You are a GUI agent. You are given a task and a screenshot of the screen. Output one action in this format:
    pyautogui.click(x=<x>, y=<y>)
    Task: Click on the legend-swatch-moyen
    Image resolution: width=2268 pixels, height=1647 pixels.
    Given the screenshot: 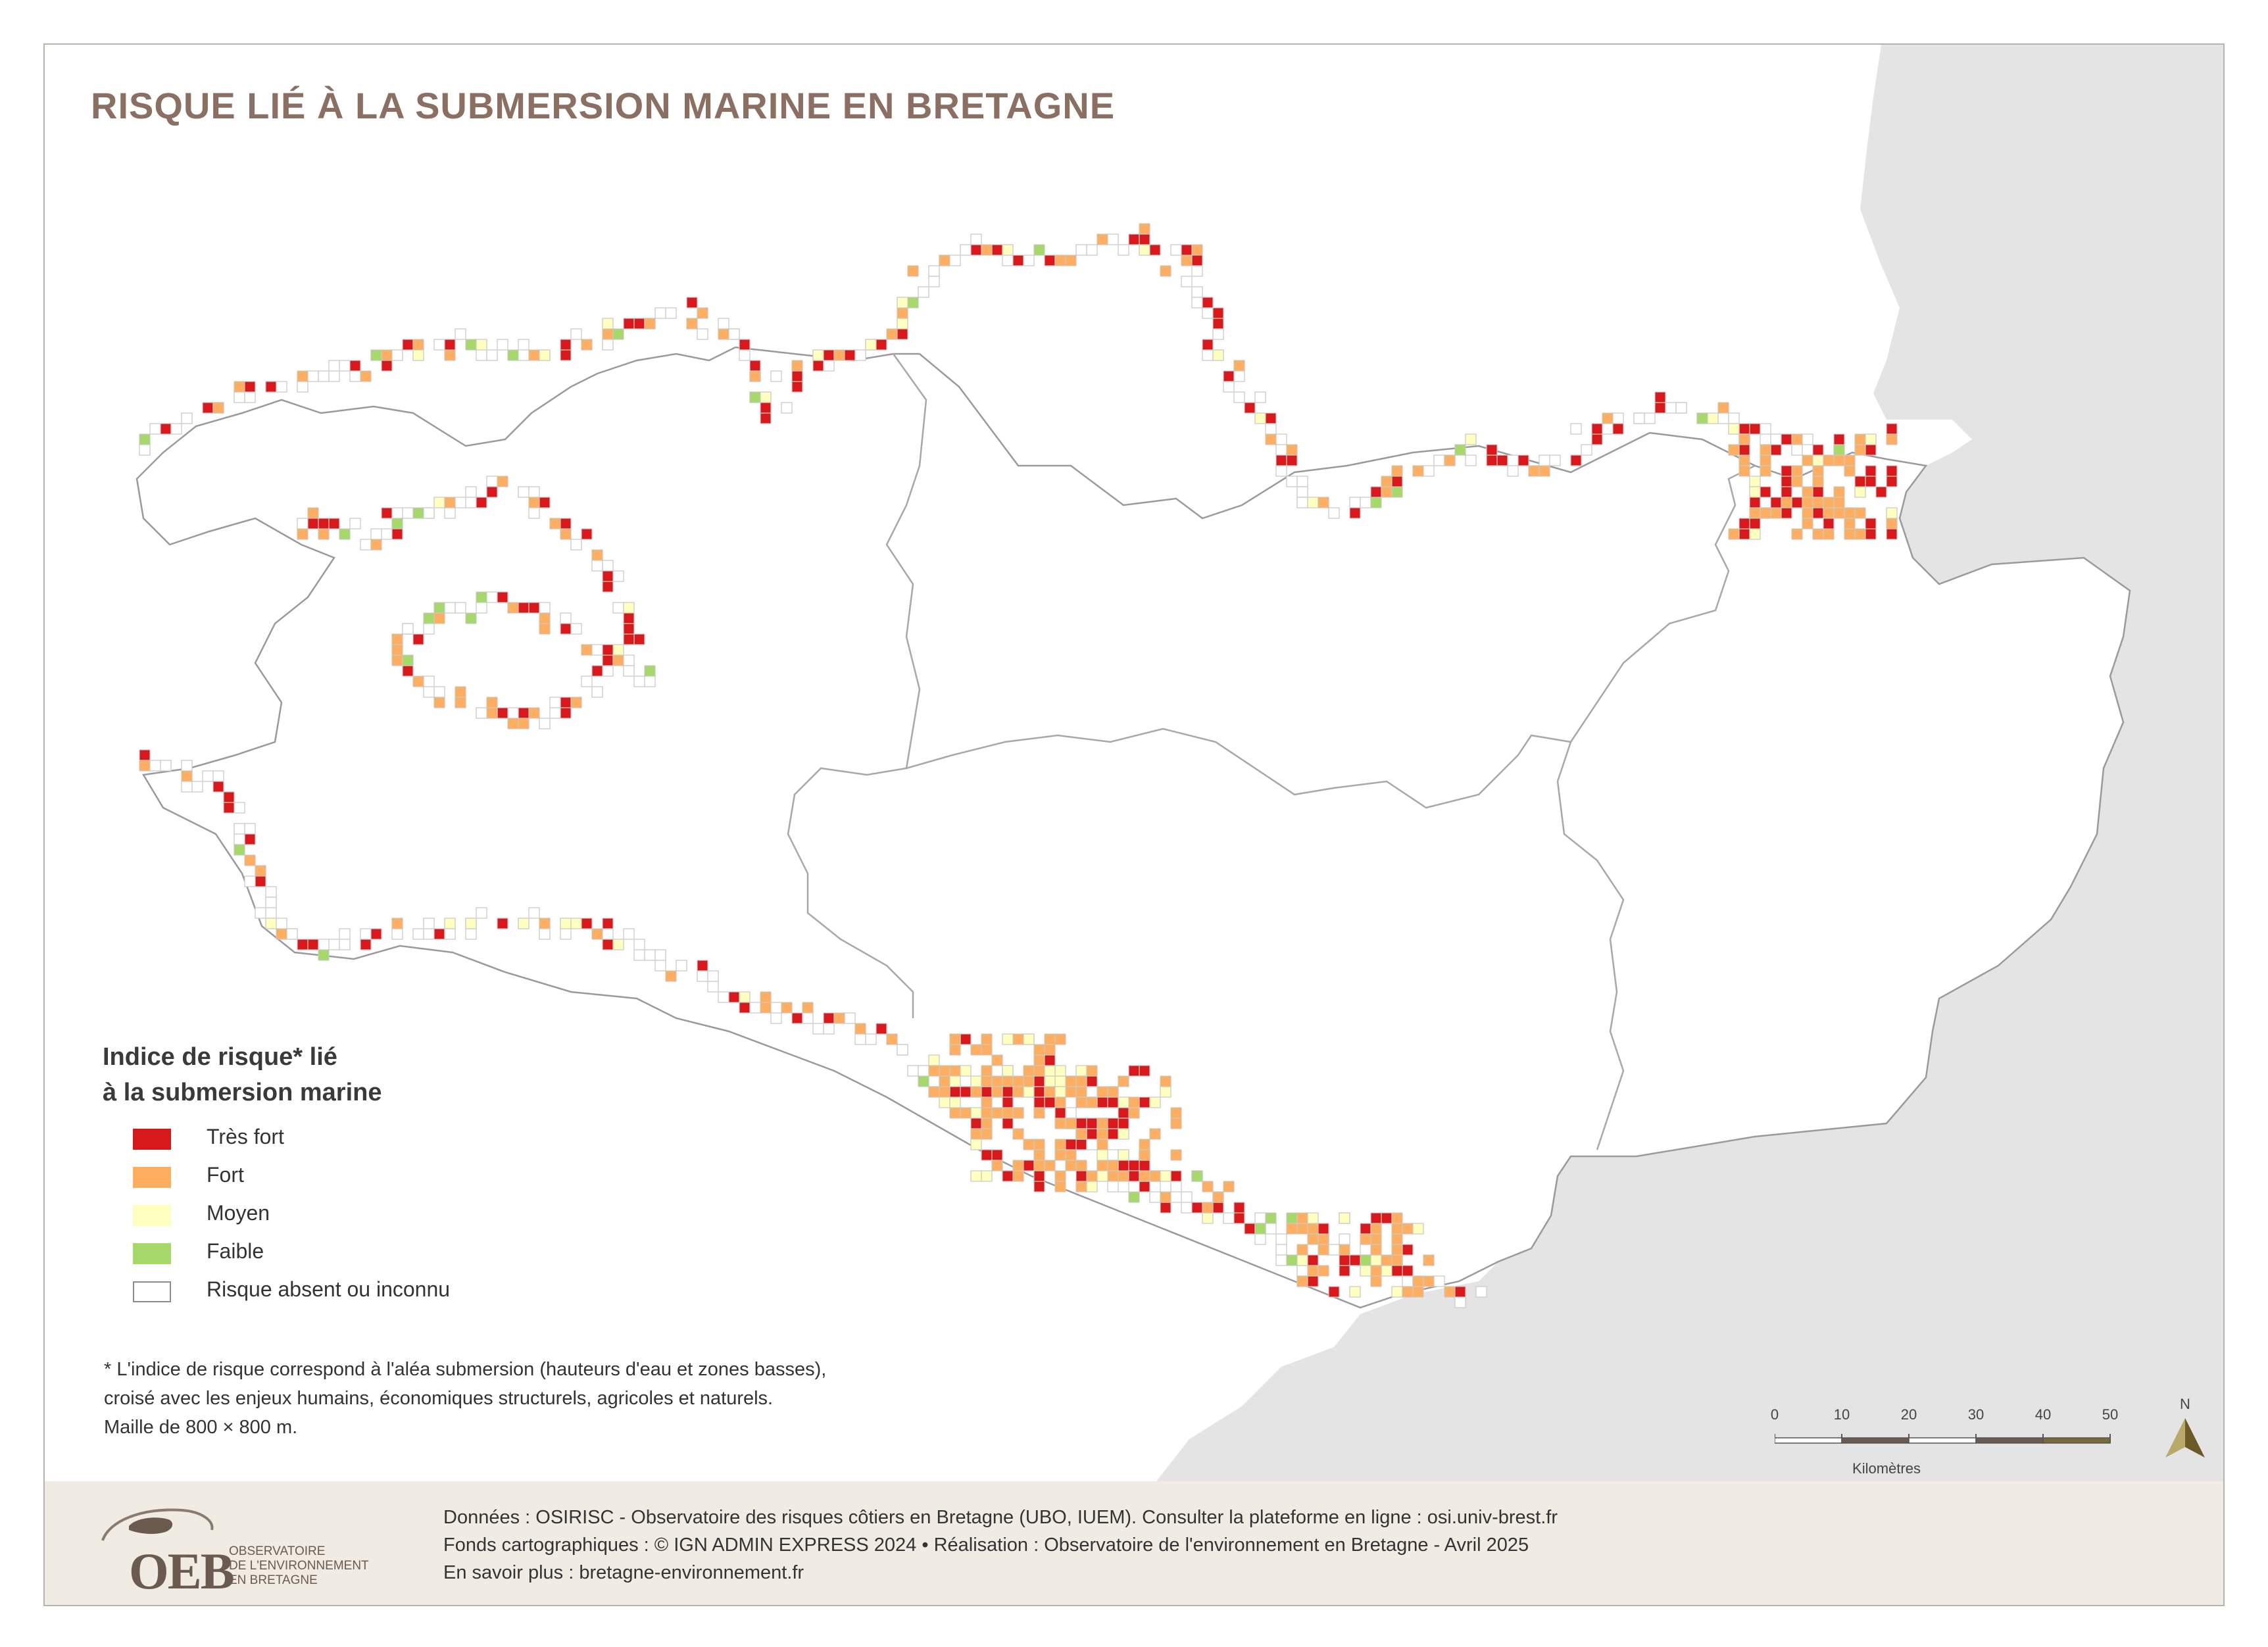 What is the action you would take?
    pyautogui.click(x=152, y=1215)
    